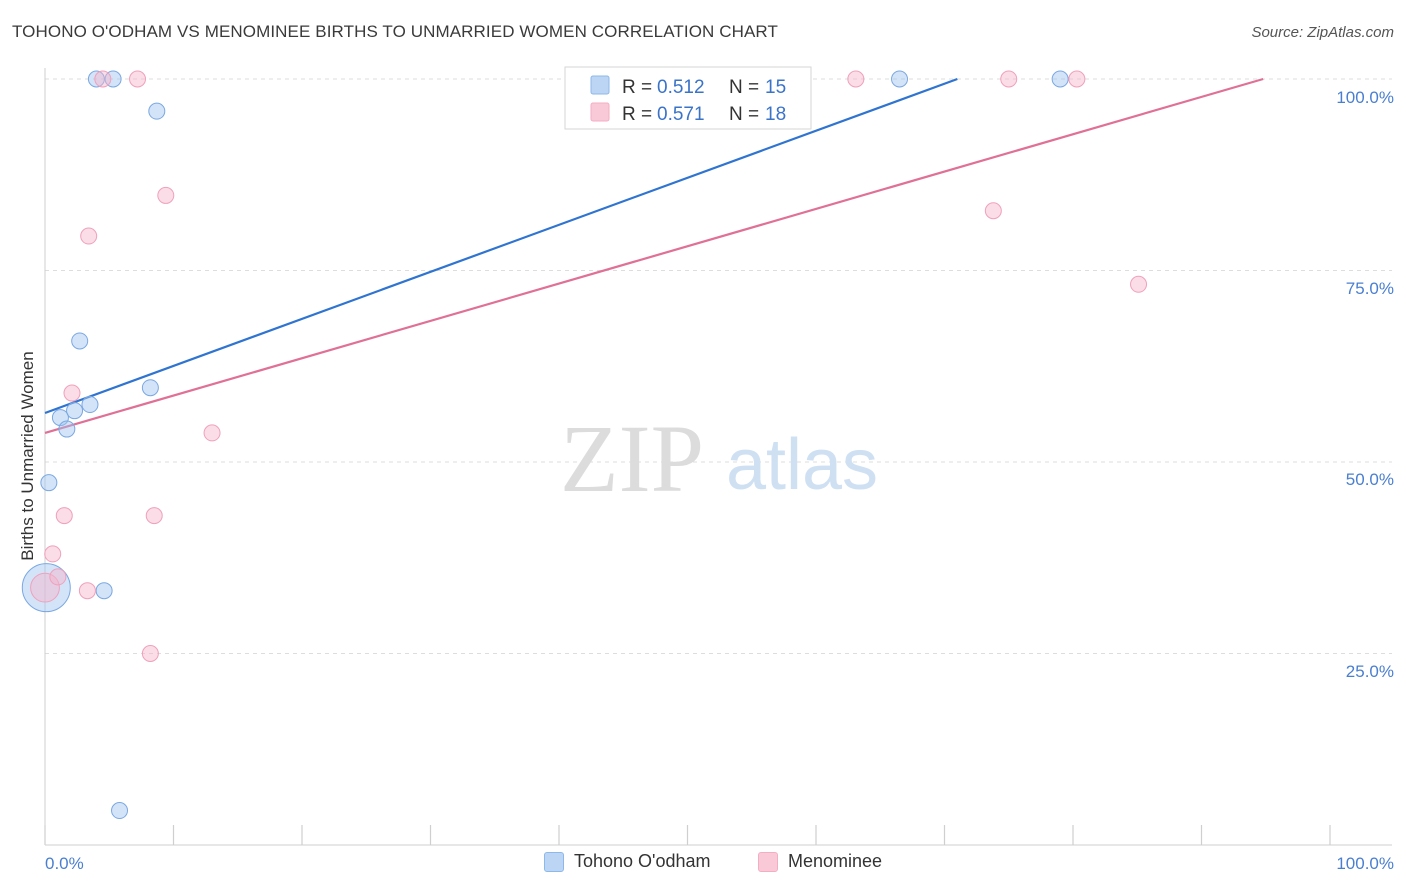 The height and width of the screenshot is (892, 1406). What do you see at coordinates (835, 861) in the screenshot?
I see `bottom-legend-label-menominee: Menominee` at bounding box center [835, 861].